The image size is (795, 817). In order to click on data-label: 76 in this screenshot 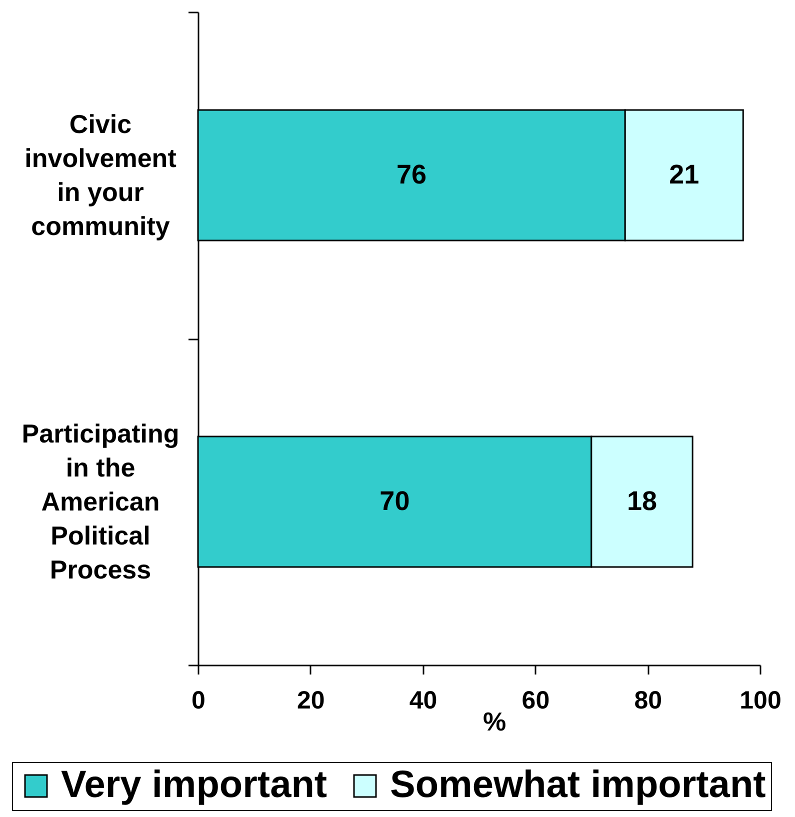, I will do `click(411, 174)`.